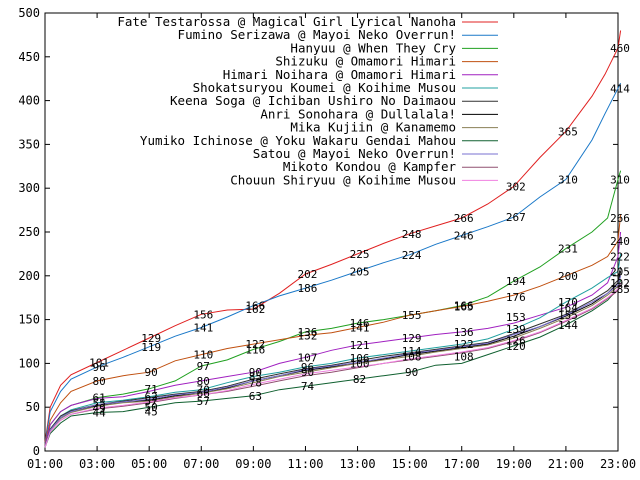  Describe the element at coordinates (568, 315) in the screenshot. I see `data-label: 155` at that location.